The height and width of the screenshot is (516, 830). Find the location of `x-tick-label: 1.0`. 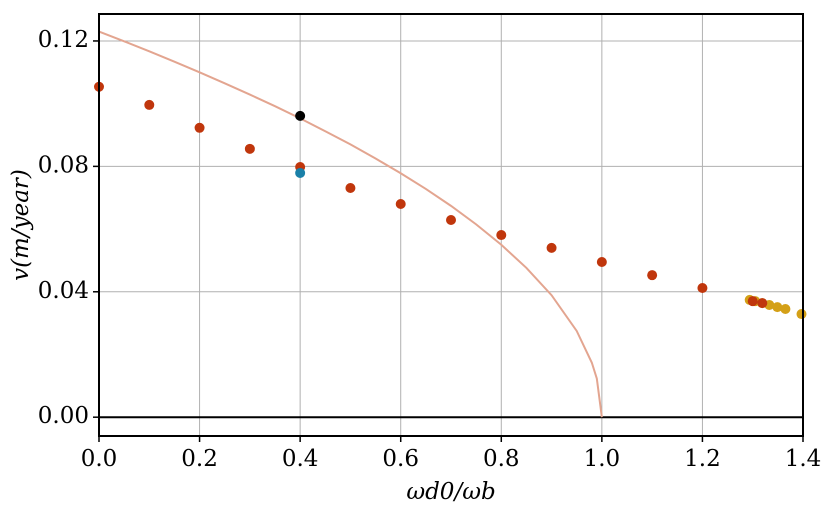

x-tick-label: 1.0 is located at coordinates (602, 459).